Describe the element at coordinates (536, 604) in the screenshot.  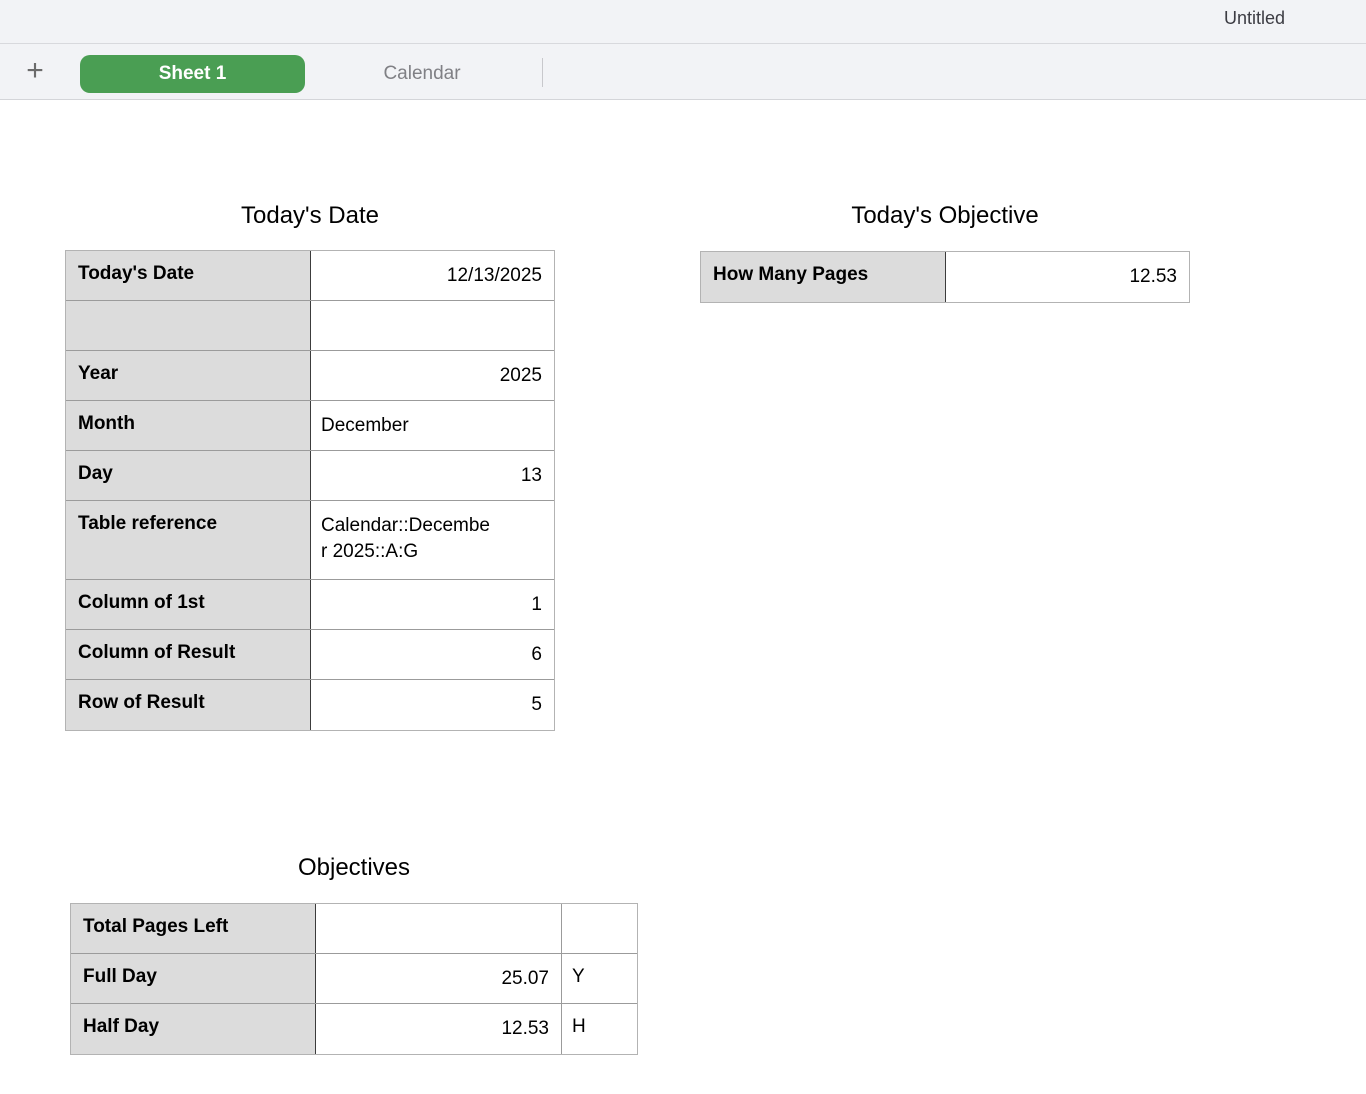
I see `row-value-cell: 1` at that location.